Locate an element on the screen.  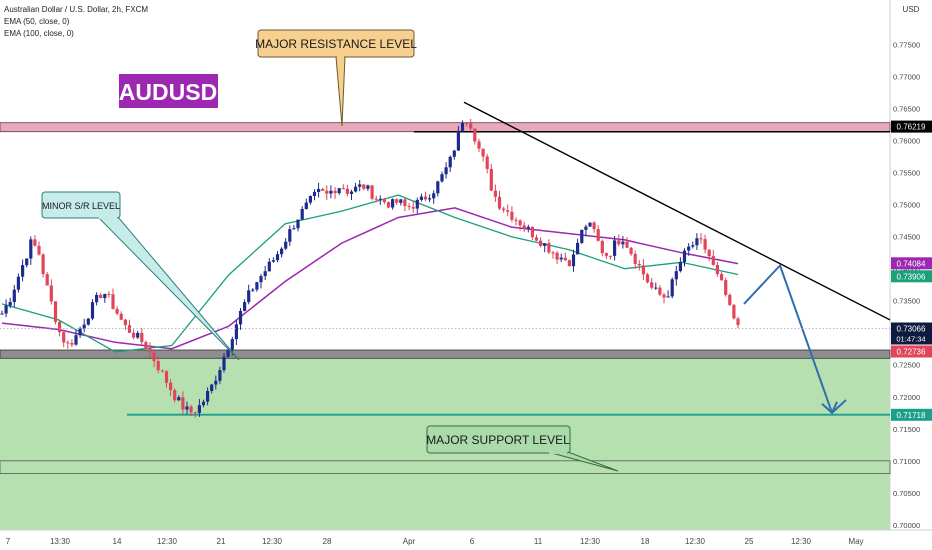
major-support-callout: MAJOR SUPPORT LEVEL is located at coordinates (522, 448).